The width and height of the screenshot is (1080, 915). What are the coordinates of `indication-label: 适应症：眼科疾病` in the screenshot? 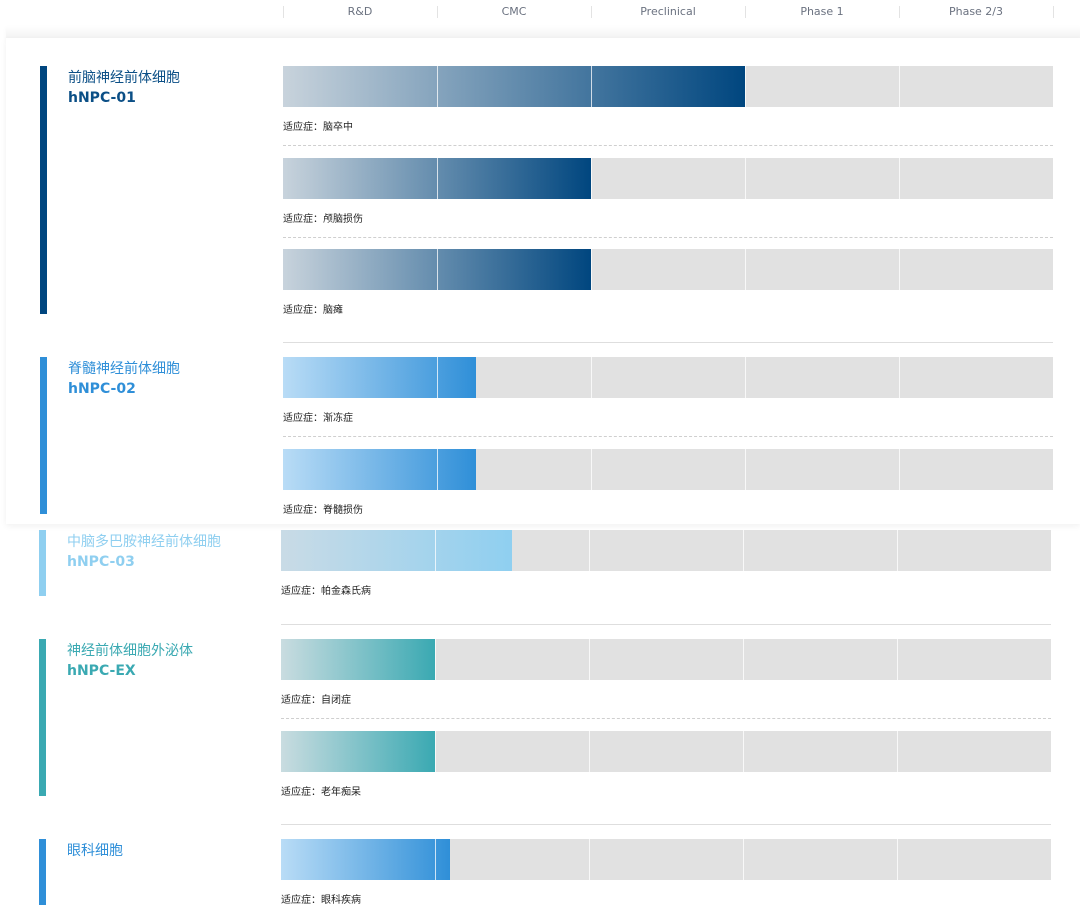 It's located at (321, 900).